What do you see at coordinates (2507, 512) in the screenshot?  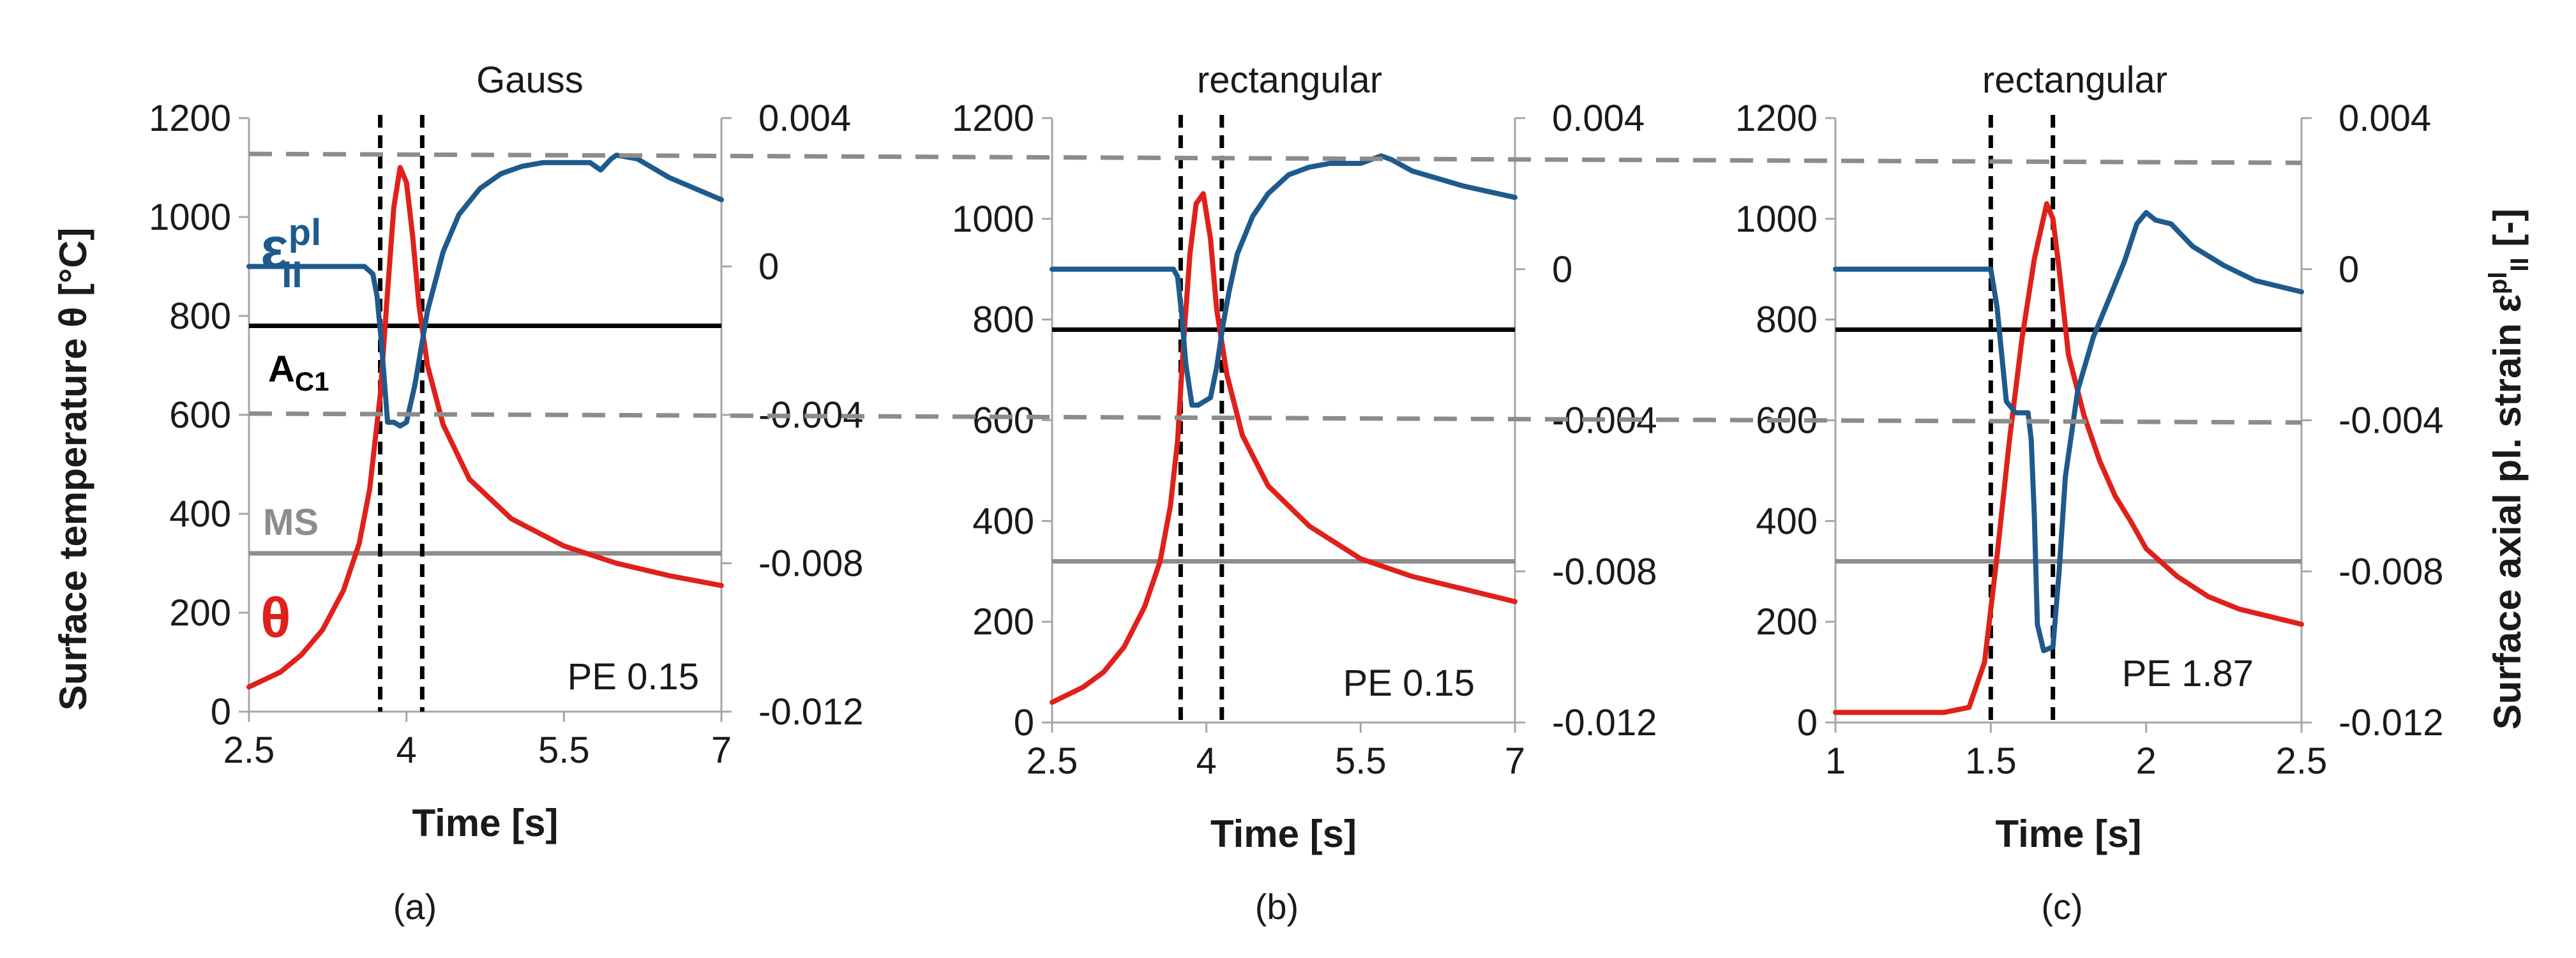 I see `y-right-label-prefix: Surface axial pl. strain ε` at bounding box center [2507, 512].